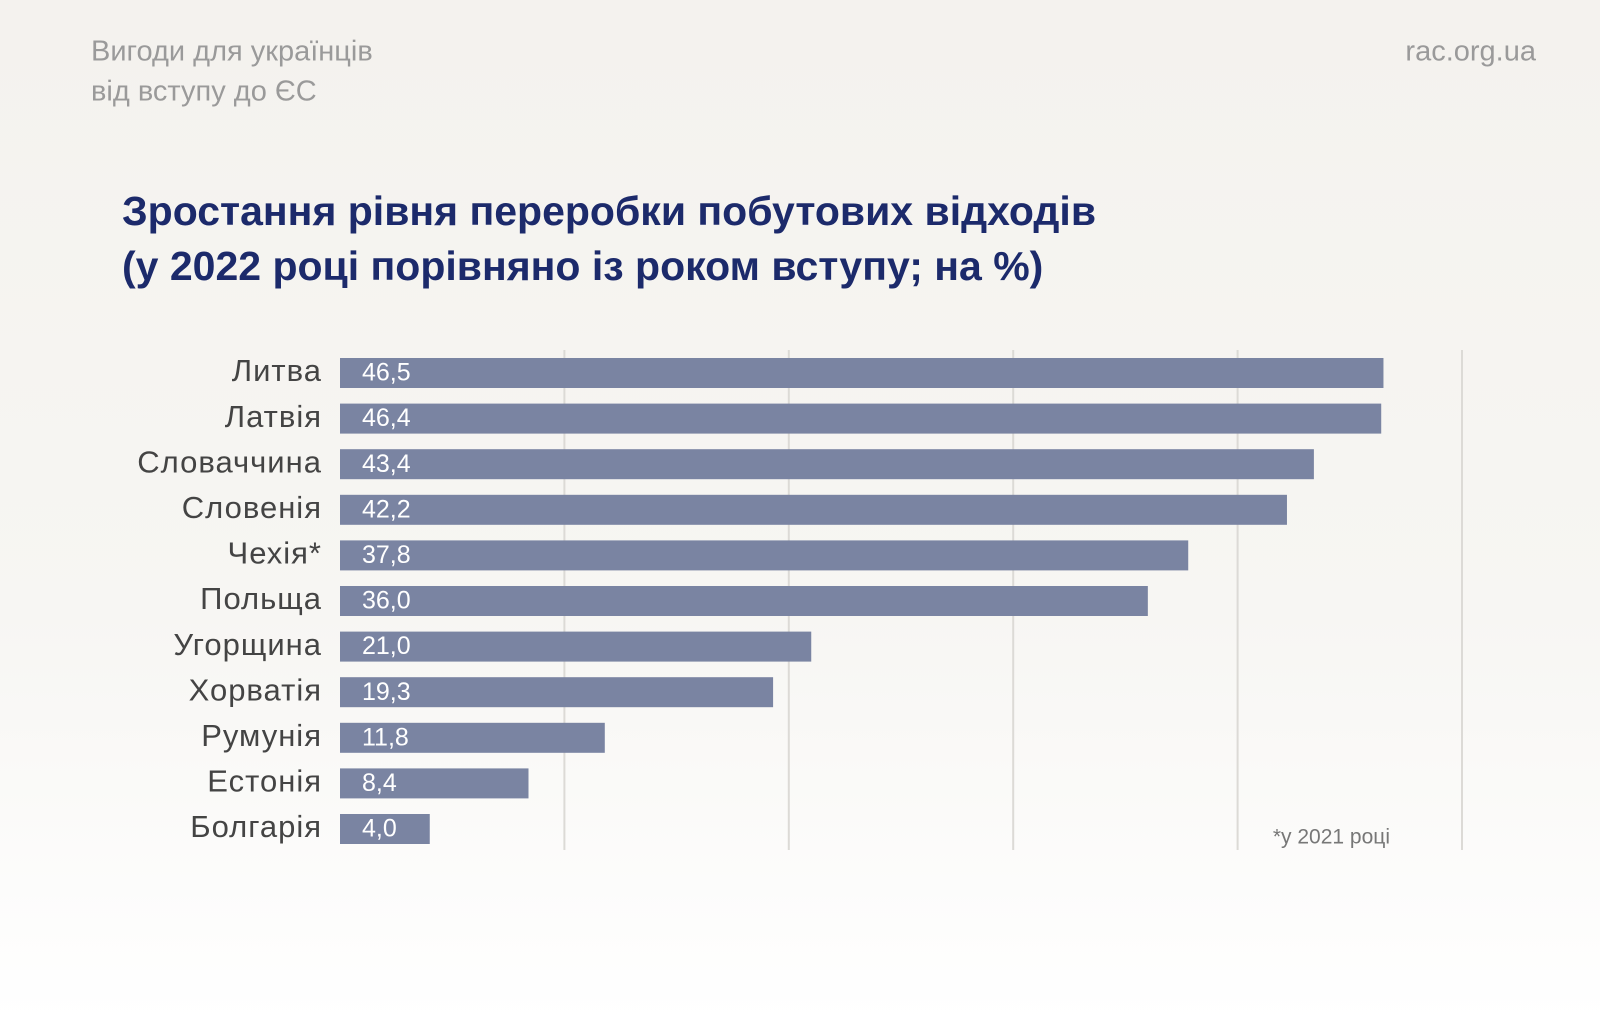 The image size is (1600, 1023). What do you see at coordinates (379, 829) in the screenshot?
I see `value-label: 4,0` at bounding box center [379, 829].